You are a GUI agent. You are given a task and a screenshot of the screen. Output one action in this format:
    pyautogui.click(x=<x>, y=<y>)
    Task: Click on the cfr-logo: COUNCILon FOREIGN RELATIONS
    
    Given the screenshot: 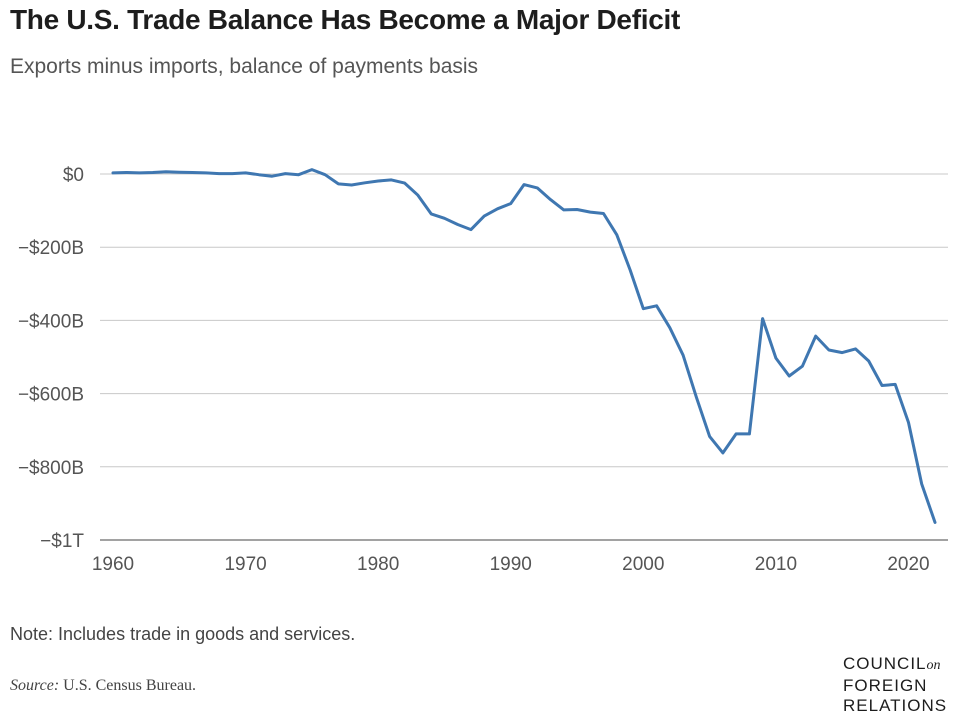 What is the action you would take?
    pyautogui.click(x=895, y=685)
    